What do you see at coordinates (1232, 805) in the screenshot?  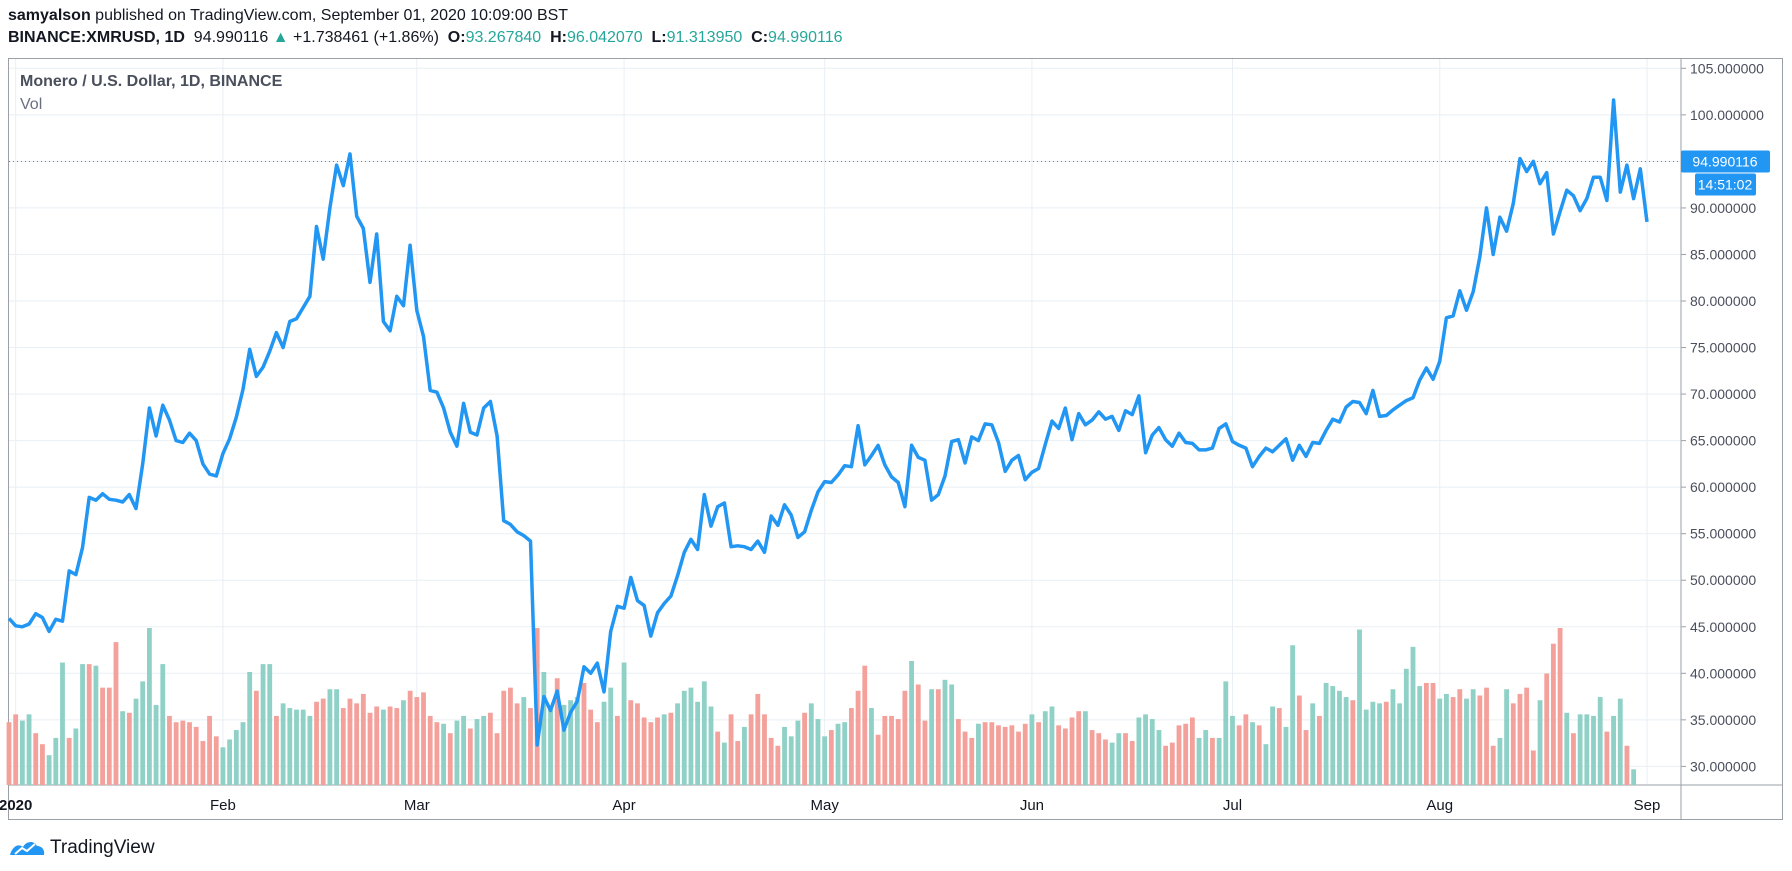 I see `x-tick-label: Jul` at bounding box center [1232, 805].